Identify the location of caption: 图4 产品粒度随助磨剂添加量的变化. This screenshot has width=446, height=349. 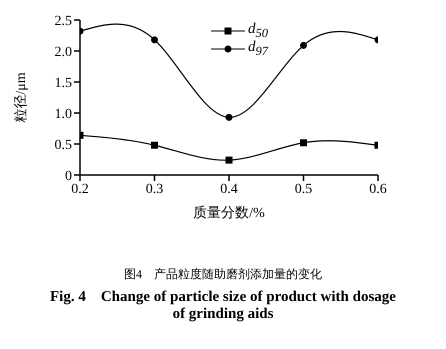
(223, 274).